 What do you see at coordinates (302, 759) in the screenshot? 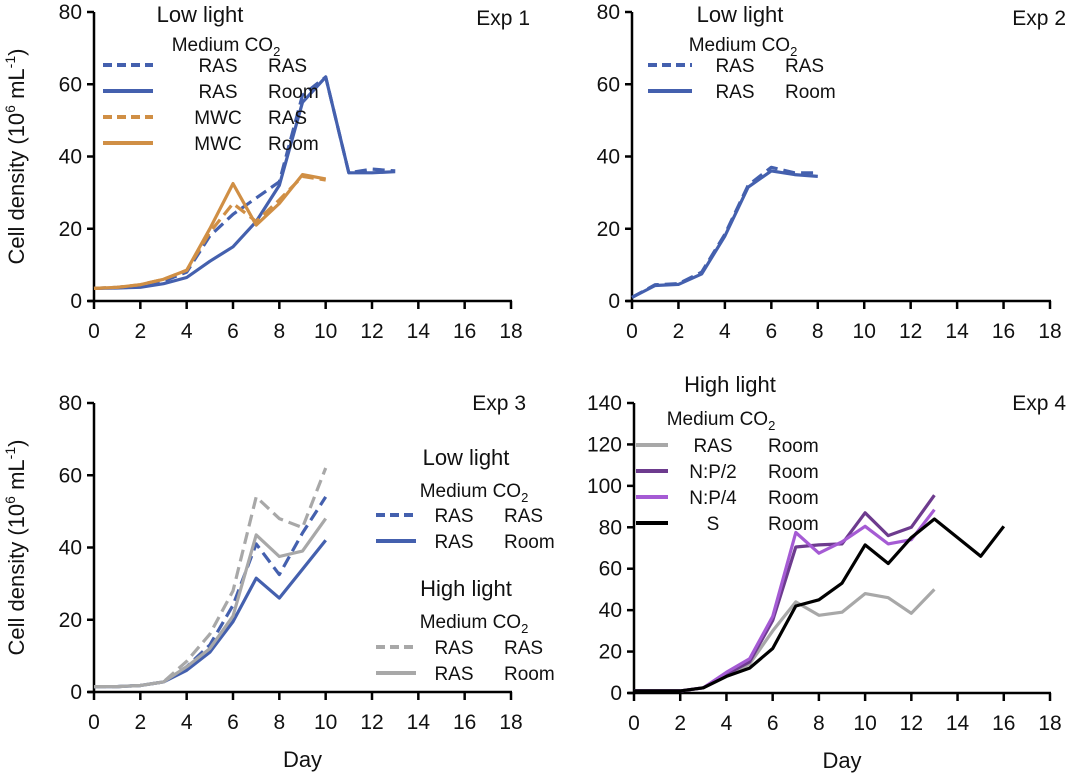
I see `x-axis-title: Day` at bounding box center [302, 759].